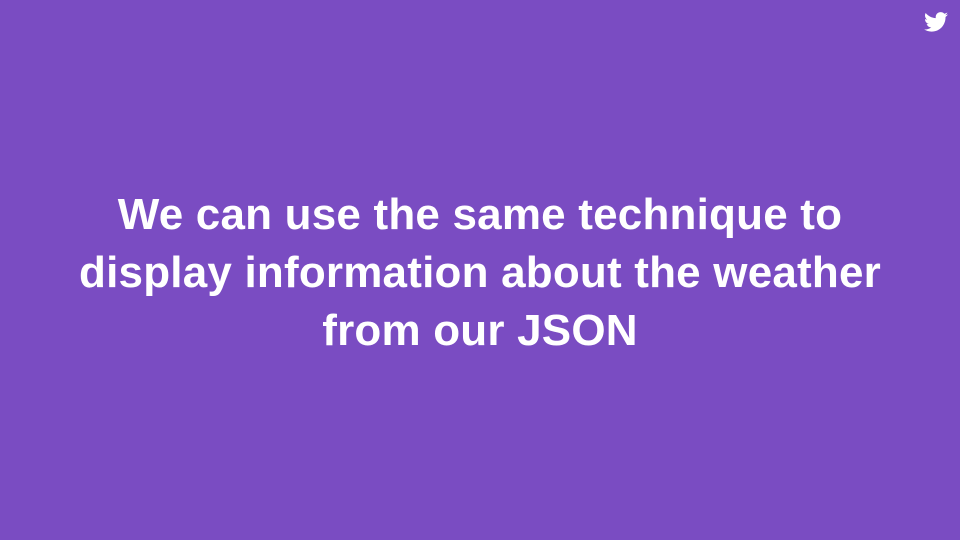 The width and height of the screenshot is (960, 540). I want to click on slide-line-2: display information about the weather, so click(480, 272).